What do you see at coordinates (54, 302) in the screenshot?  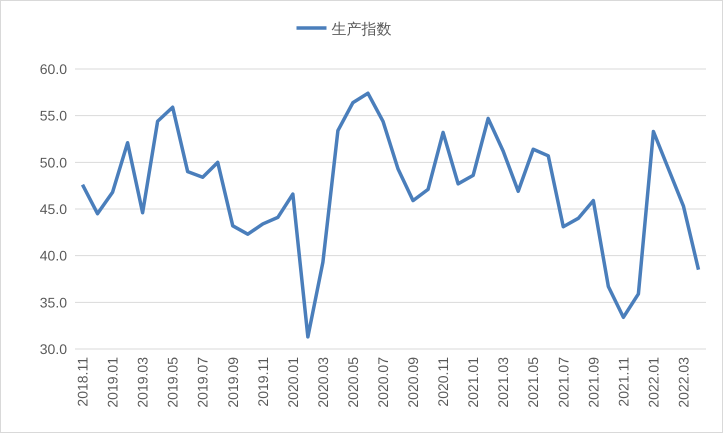 I see `y-tick-label: 35.0` at bounding box center [54, 302].